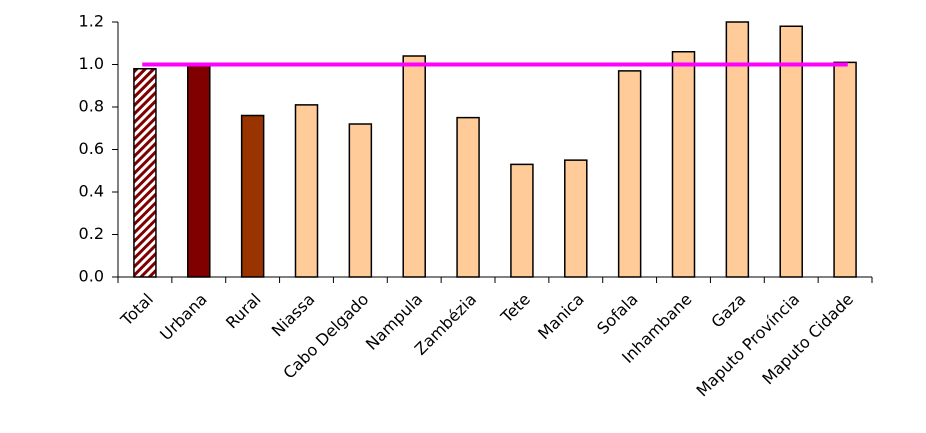  I want to click on y-tick-label: 0.6, so click(91, 148).